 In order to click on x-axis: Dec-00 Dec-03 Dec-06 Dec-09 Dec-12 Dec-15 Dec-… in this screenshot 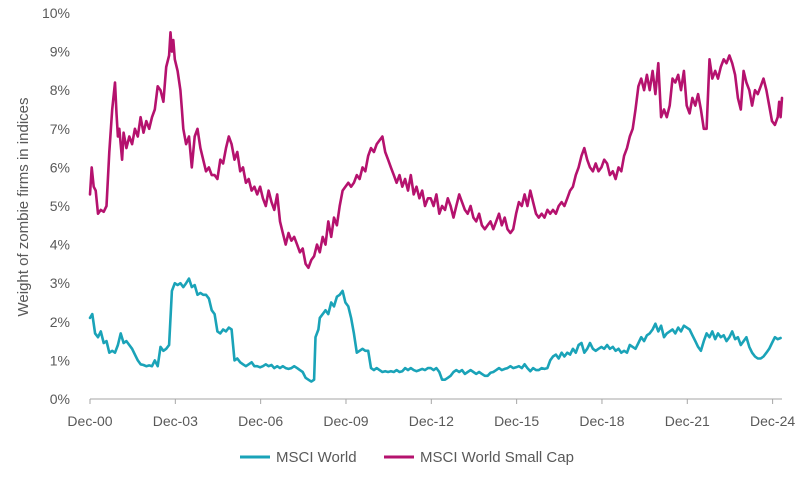, I will do `click(431, 413)`.